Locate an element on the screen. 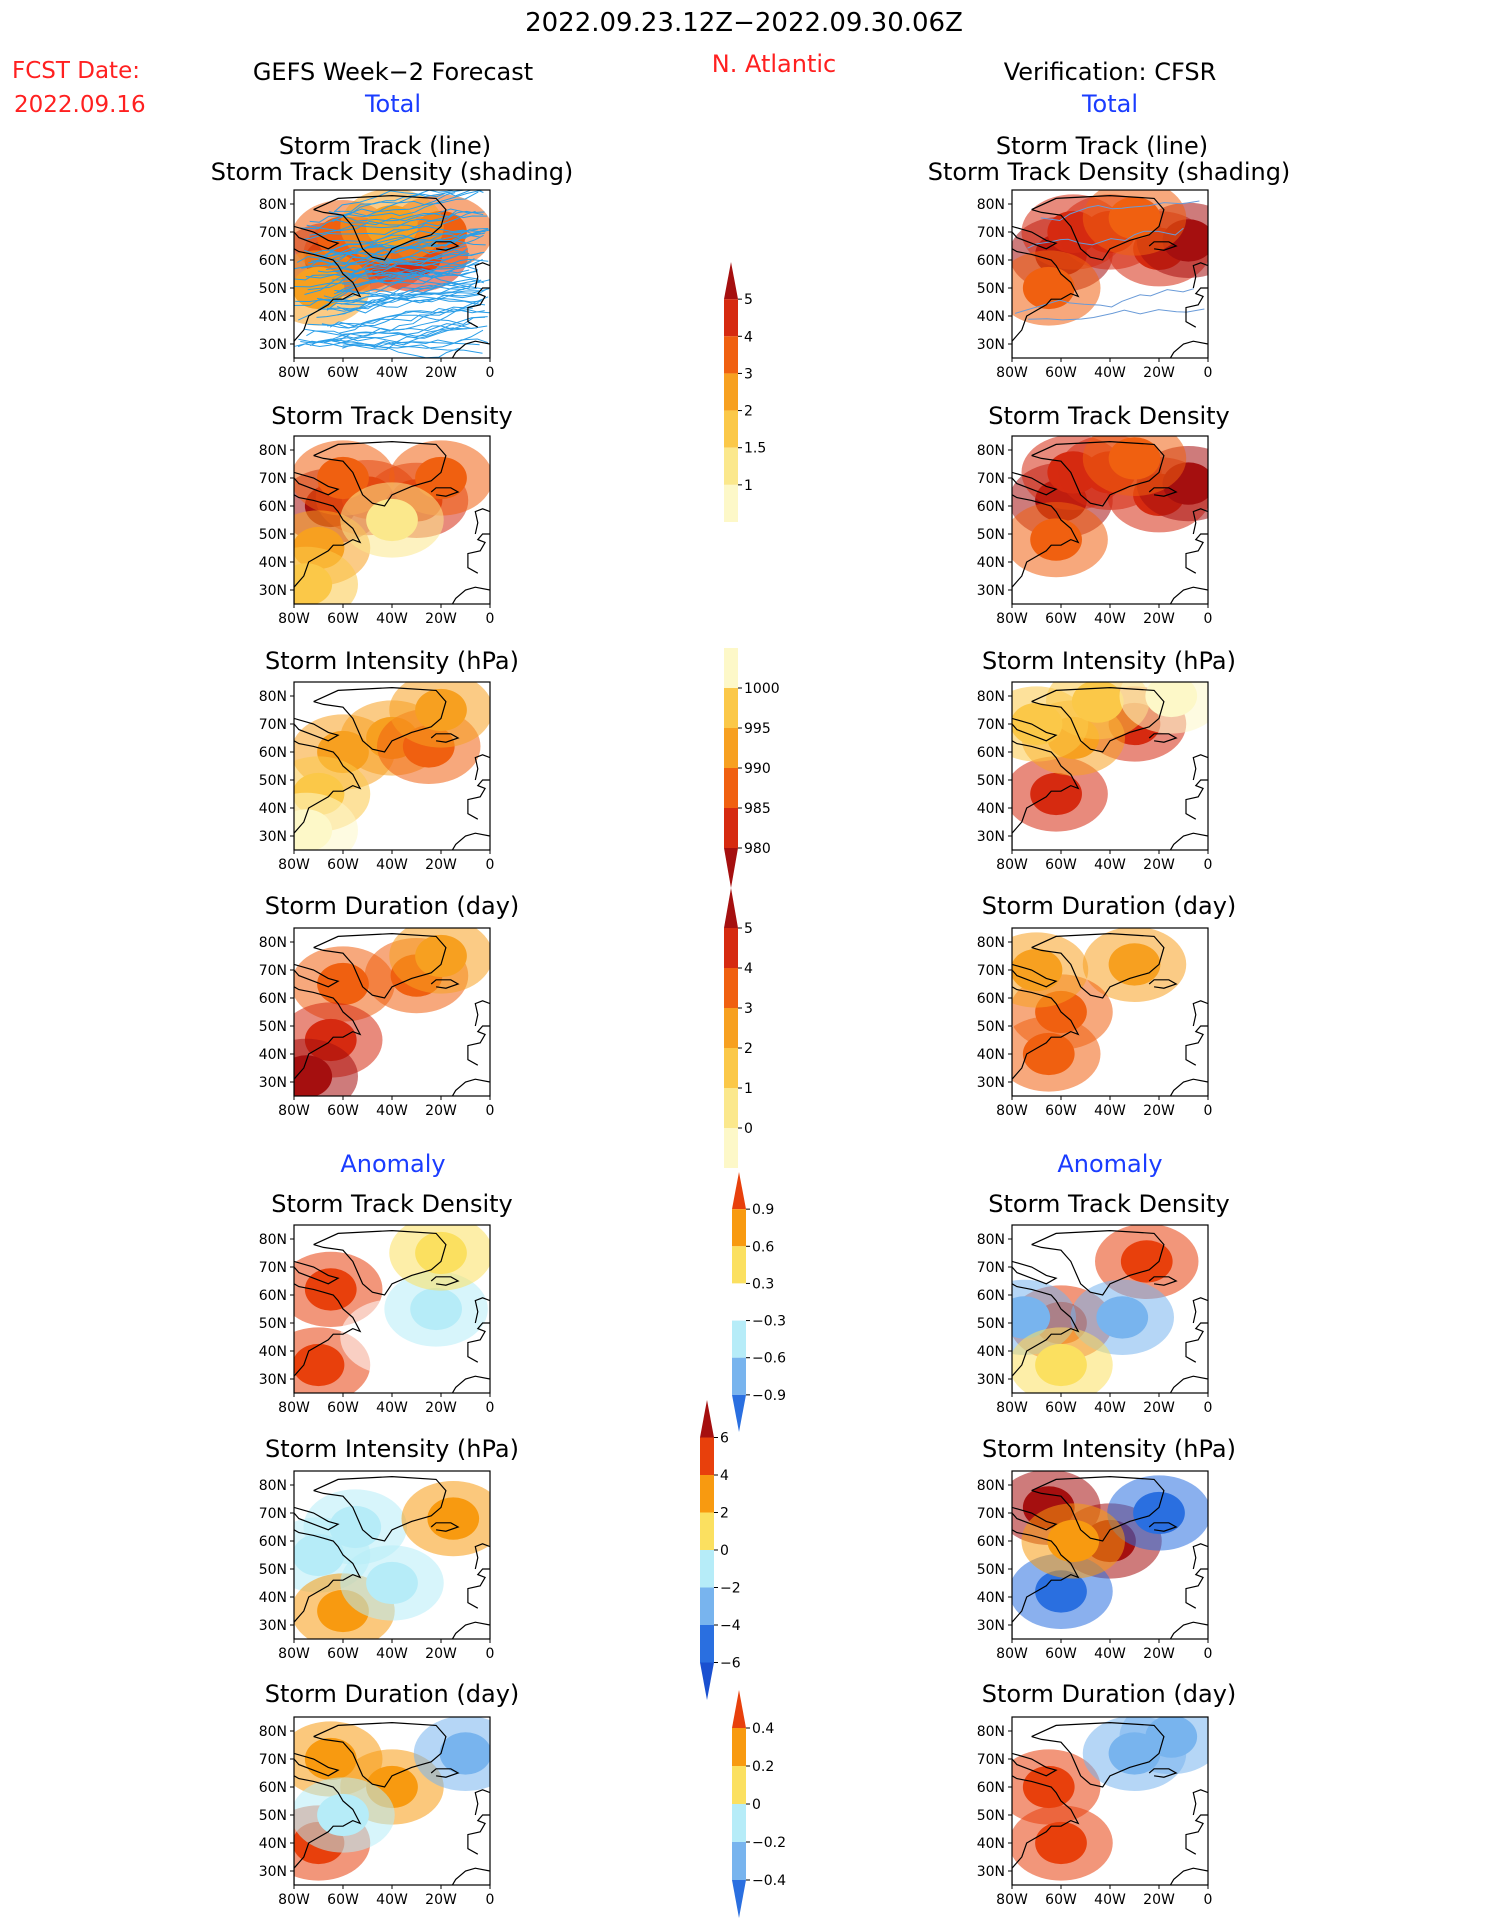  map-panel-verification-intensity: 80N 70N 60N 50N 40N 30N 80W 60W 40W 20W 0 is located at coordinates (1094, 777).